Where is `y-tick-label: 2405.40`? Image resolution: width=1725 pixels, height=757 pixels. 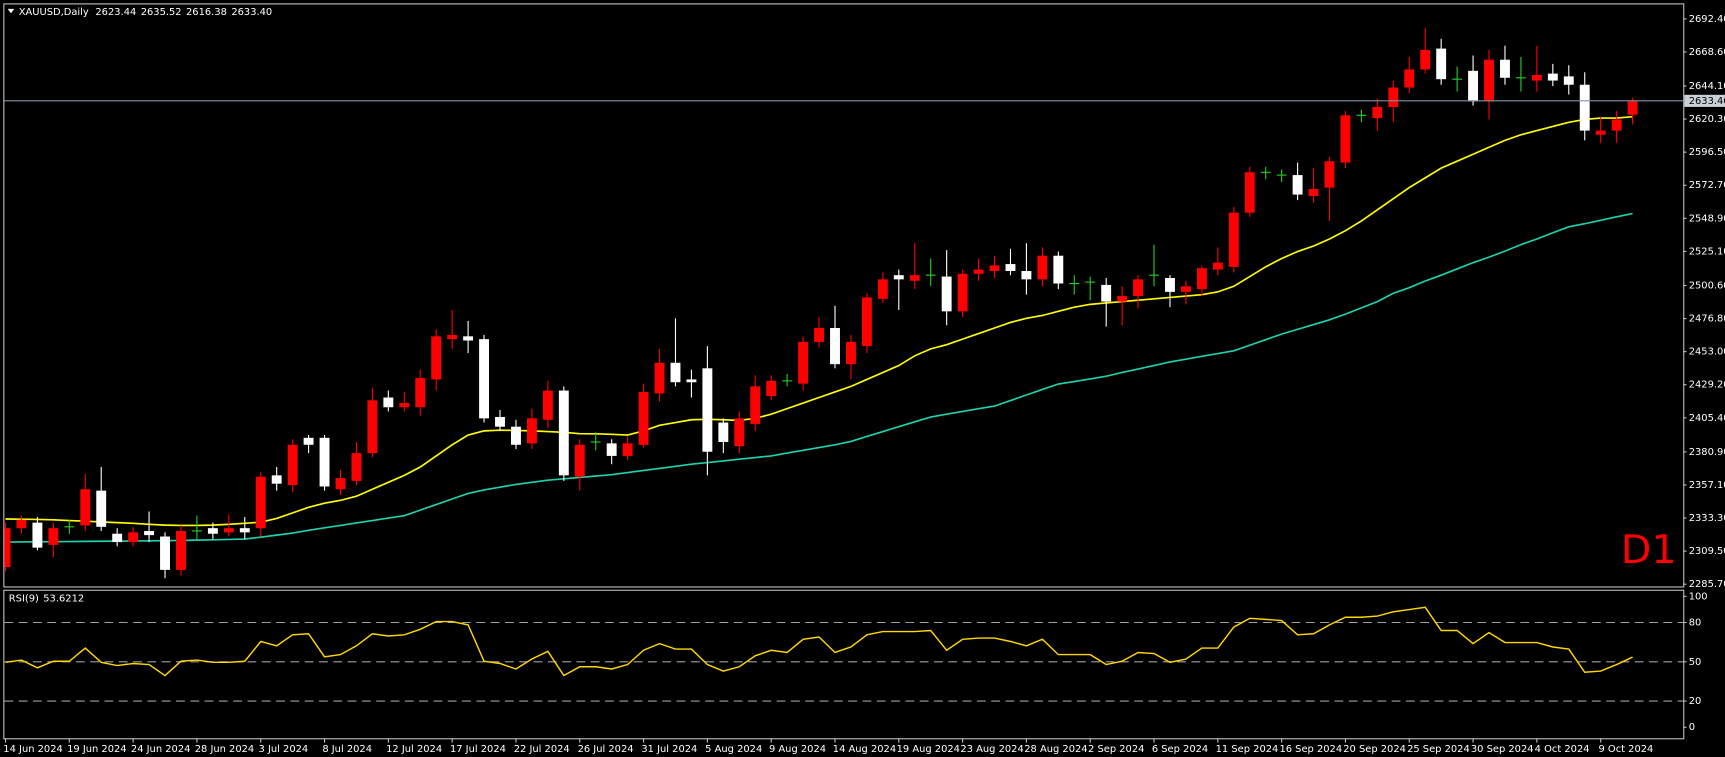 y-tick-label: 2405.40 is located at coordinates (1707, 418).